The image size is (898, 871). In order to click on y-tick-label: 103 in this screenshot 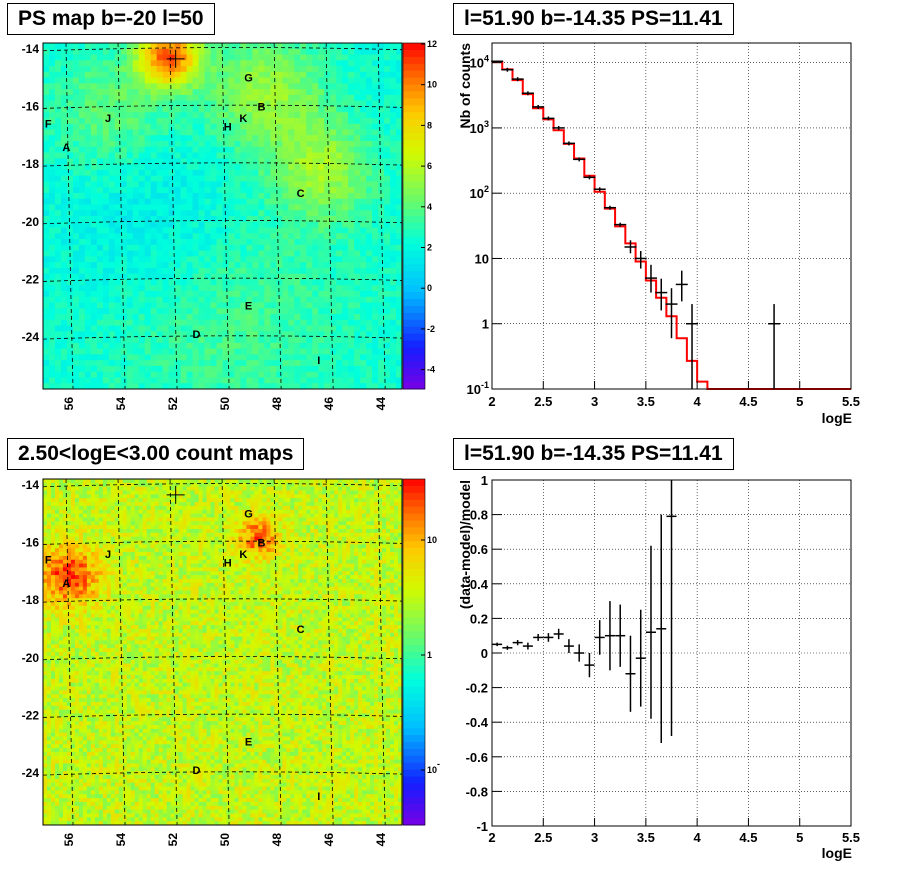, I will do `click(479, 127)`.